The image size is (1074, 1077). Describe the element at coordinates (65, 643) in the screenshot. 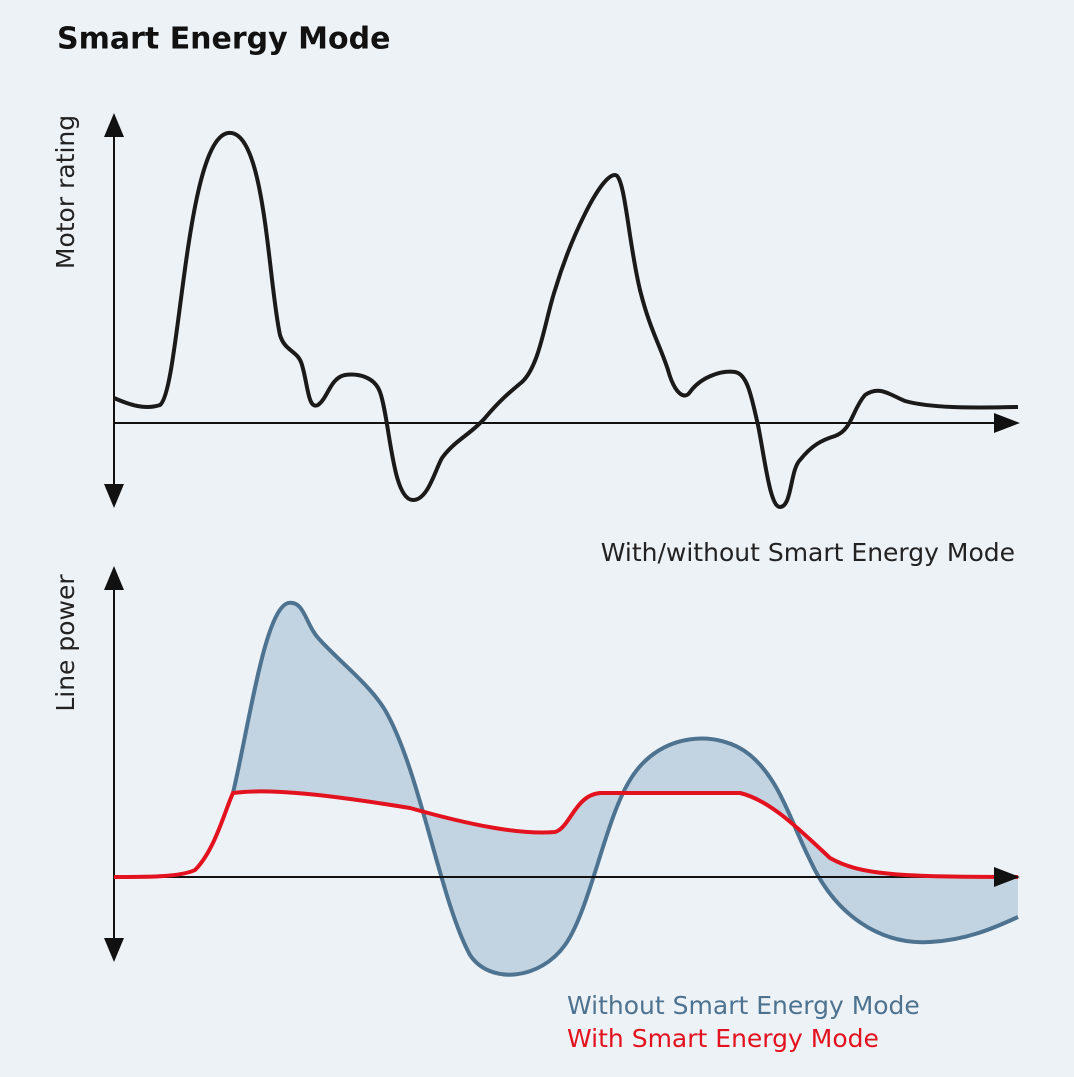

I see `y-axis-label: Line power` at that location.